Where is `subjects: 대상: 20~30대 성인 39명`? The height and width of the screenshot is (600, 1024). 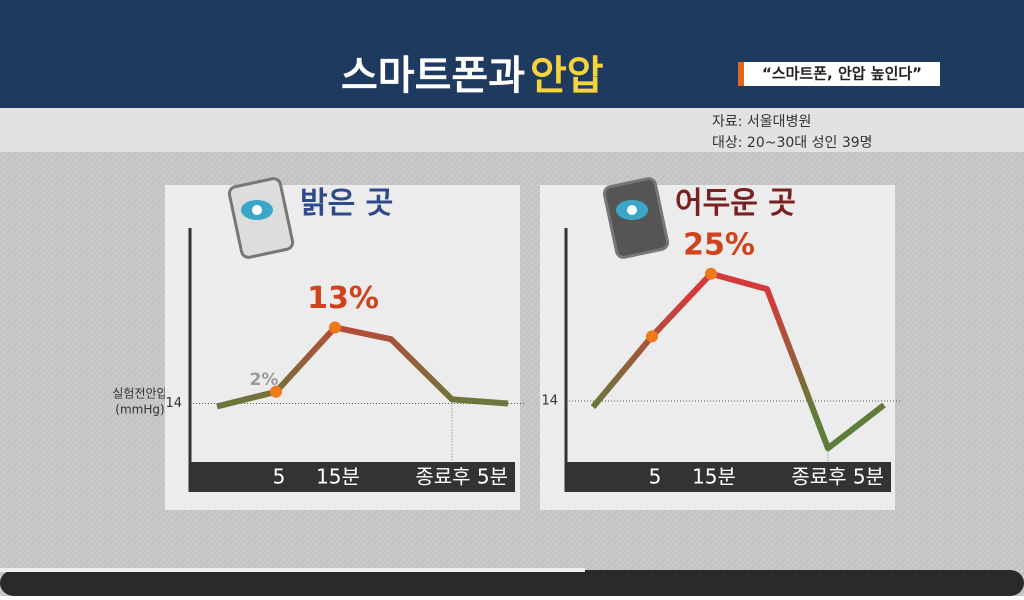
subjects: 대상: 20~30대 성인 39명 is located at coordinates (792, 143).